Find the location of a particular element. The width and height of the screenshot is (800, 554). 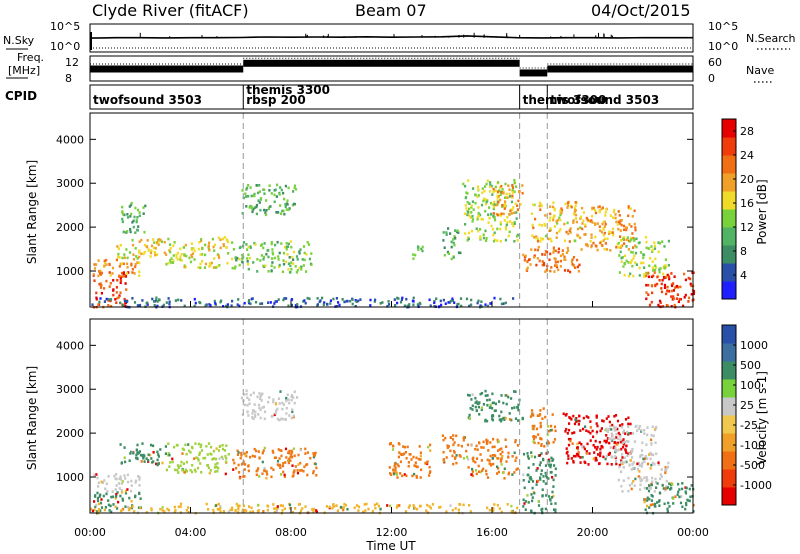

freq-series is located at coordinates (391, 67).